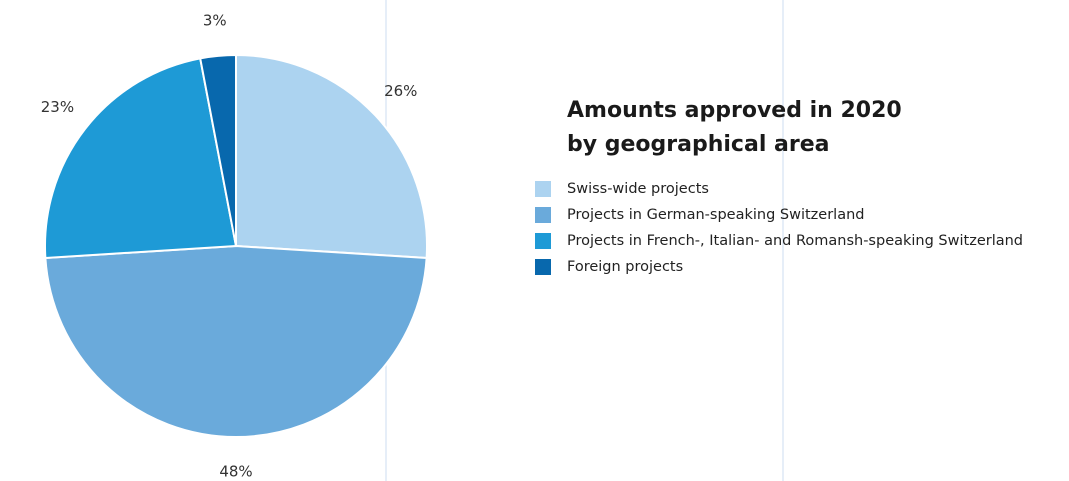 The width and height of the screenshot is (1069, 481). I want to click on data-label: 3%, so click(215, 21).